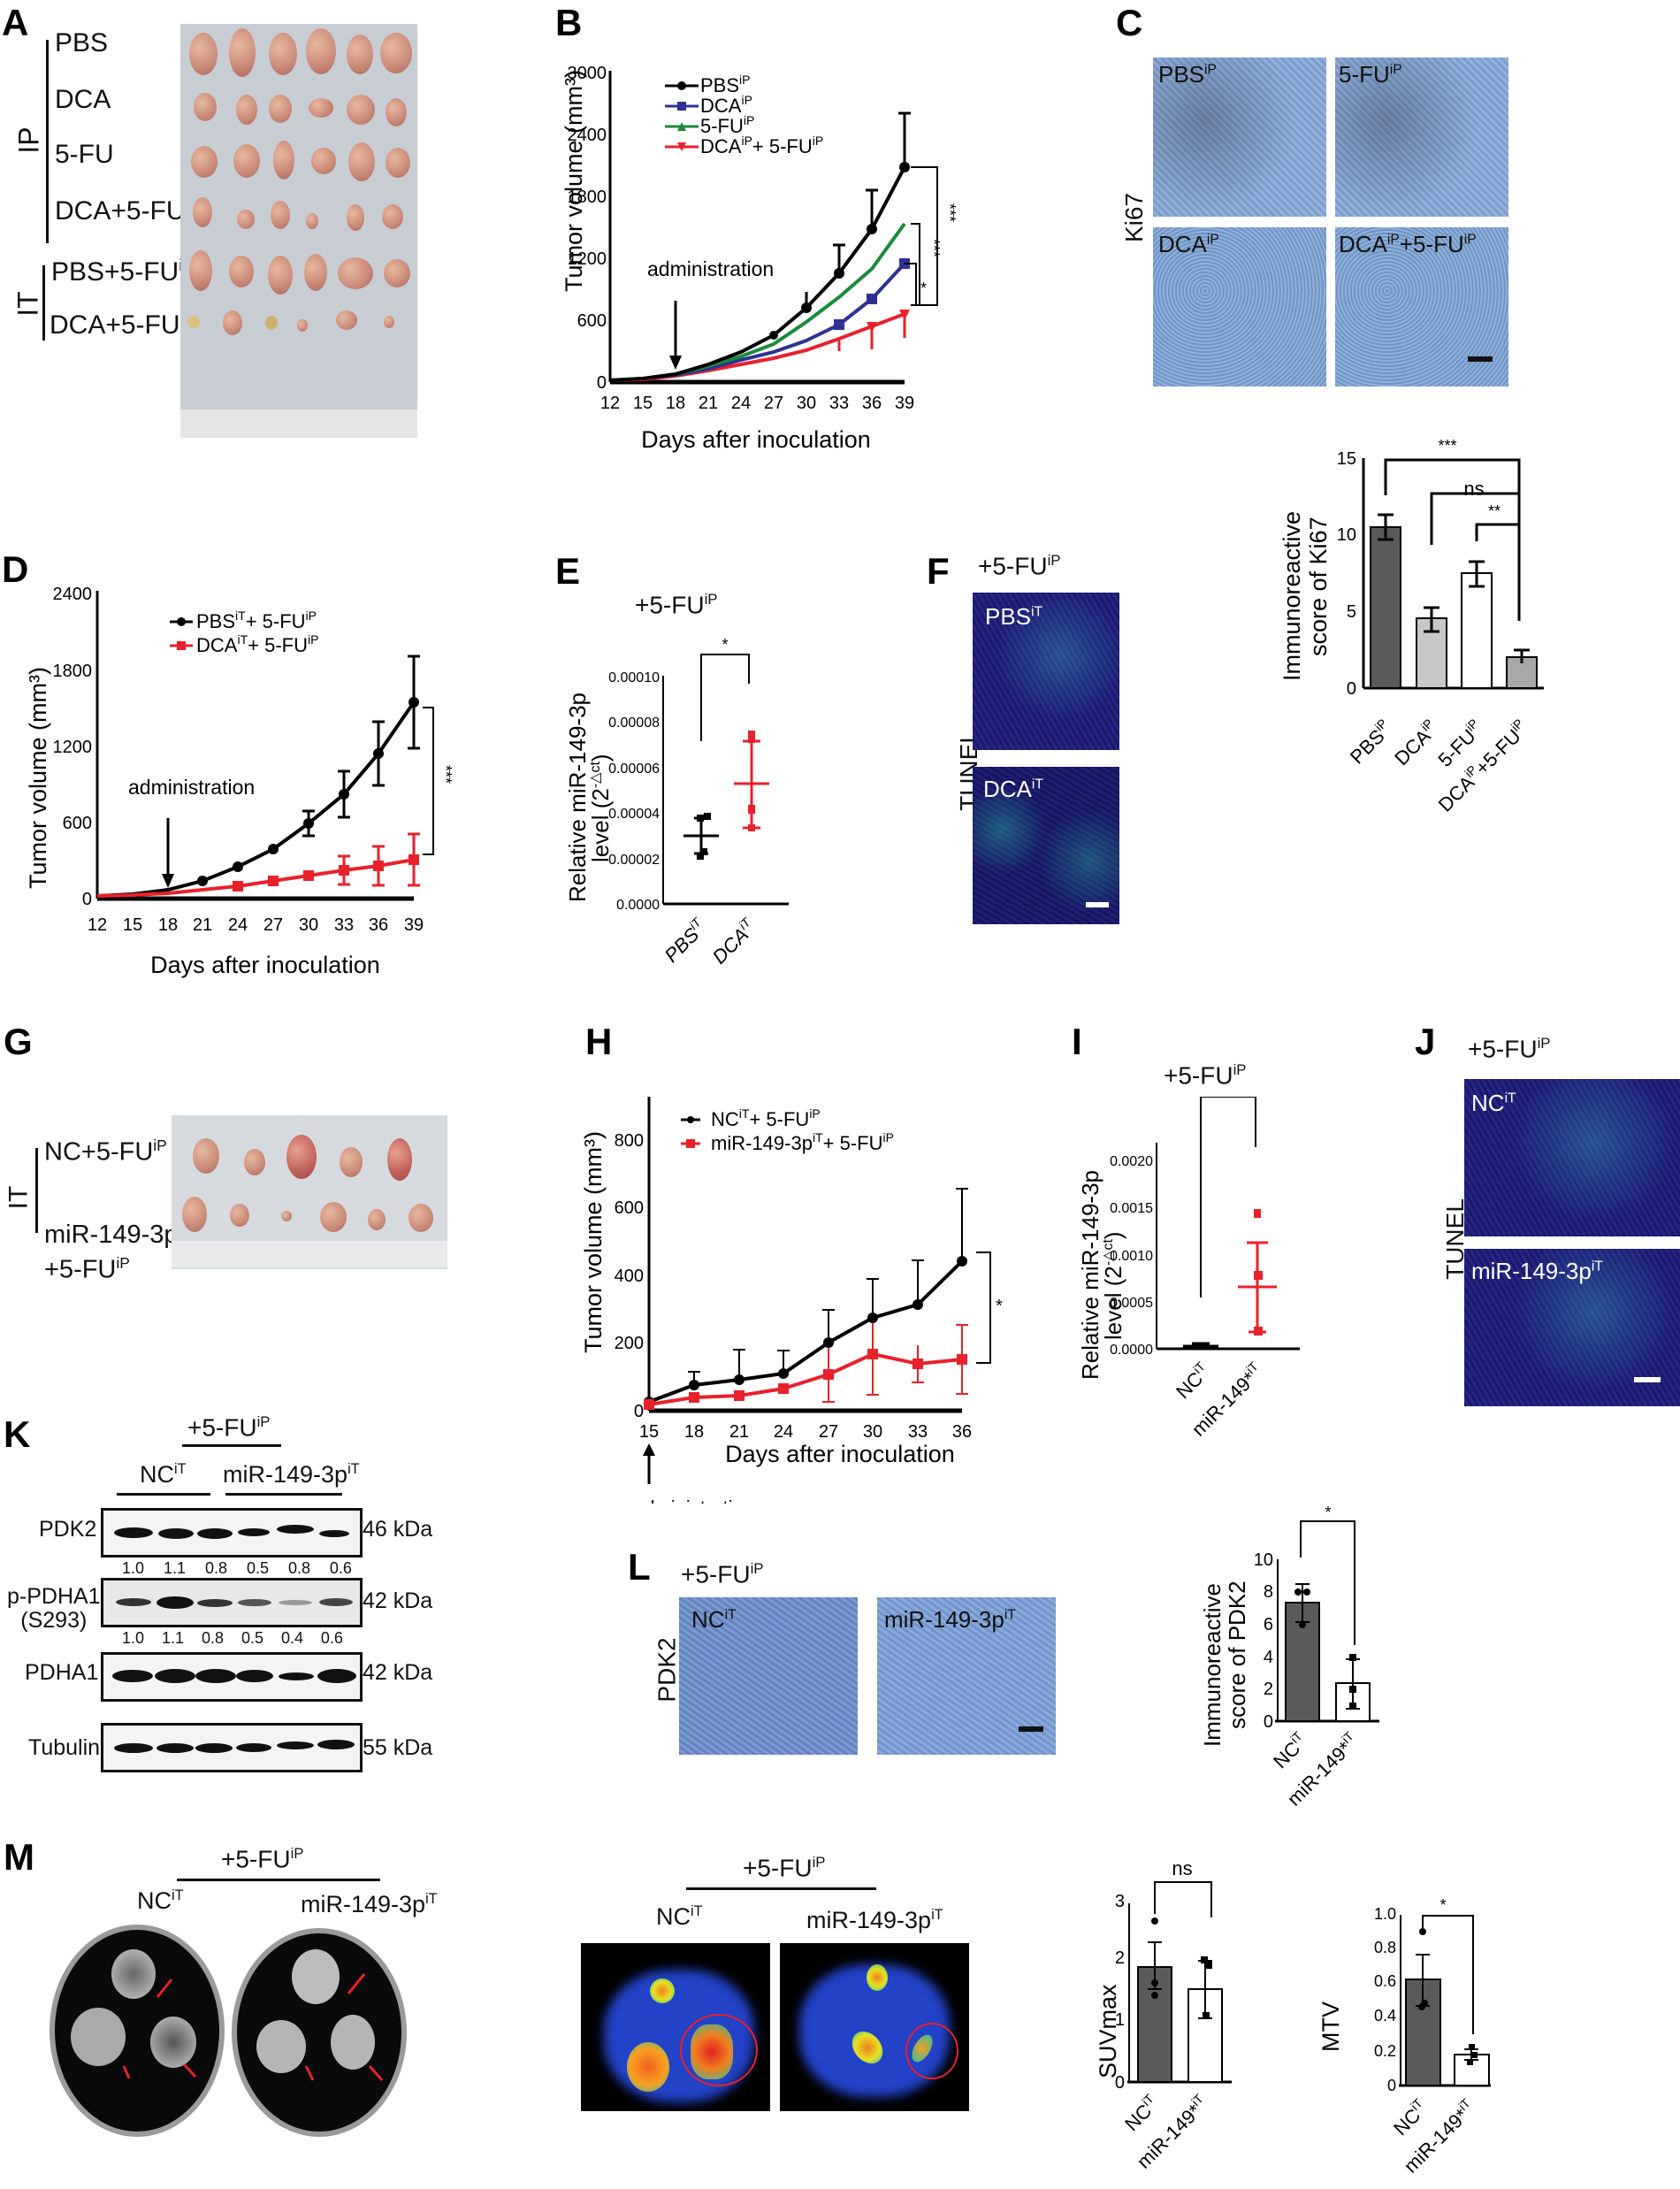 Image resolution: width=1680 pixels, height=2189 pixels. What do you see at coordinates (19, 1857) in the screenshot?
I see `panel-label-m: M` at bounding box center [19, 1857].